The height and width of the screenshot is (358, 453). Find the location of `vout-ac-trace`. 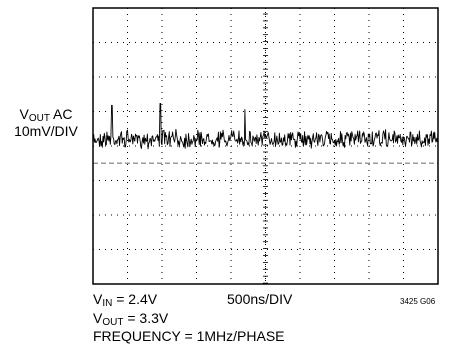

vout-ac-trace is located at coordinates (265, 126).